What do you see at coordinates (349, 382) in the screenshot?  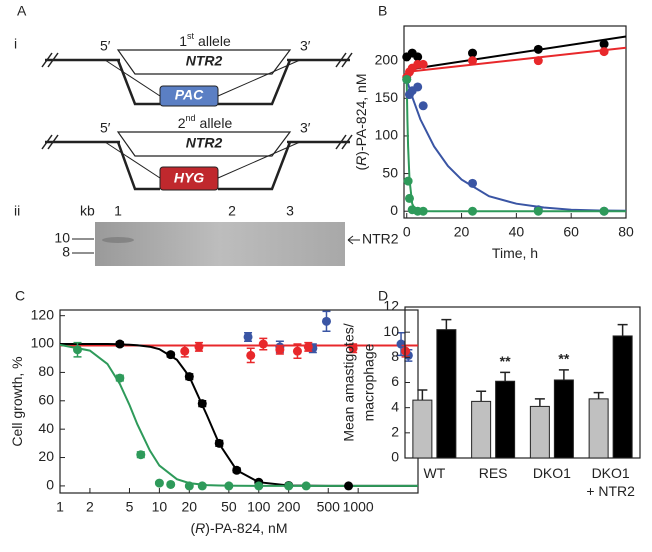 I see `y-axis-label: Mean amastigotes/` at bounding box center [349, 382].